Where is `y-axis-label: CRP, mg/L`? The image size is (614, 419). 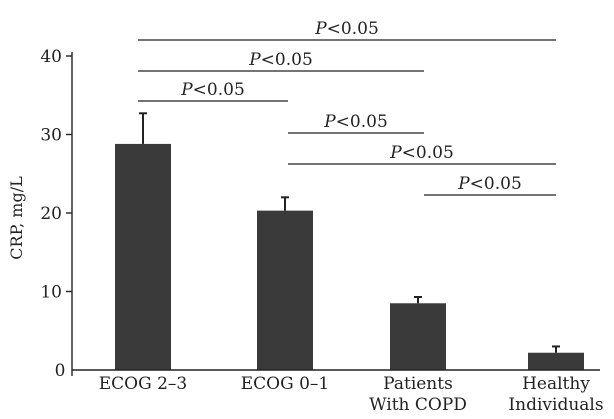
y-axis-label: CRP, mg/L is located at coordinates (16, 218).